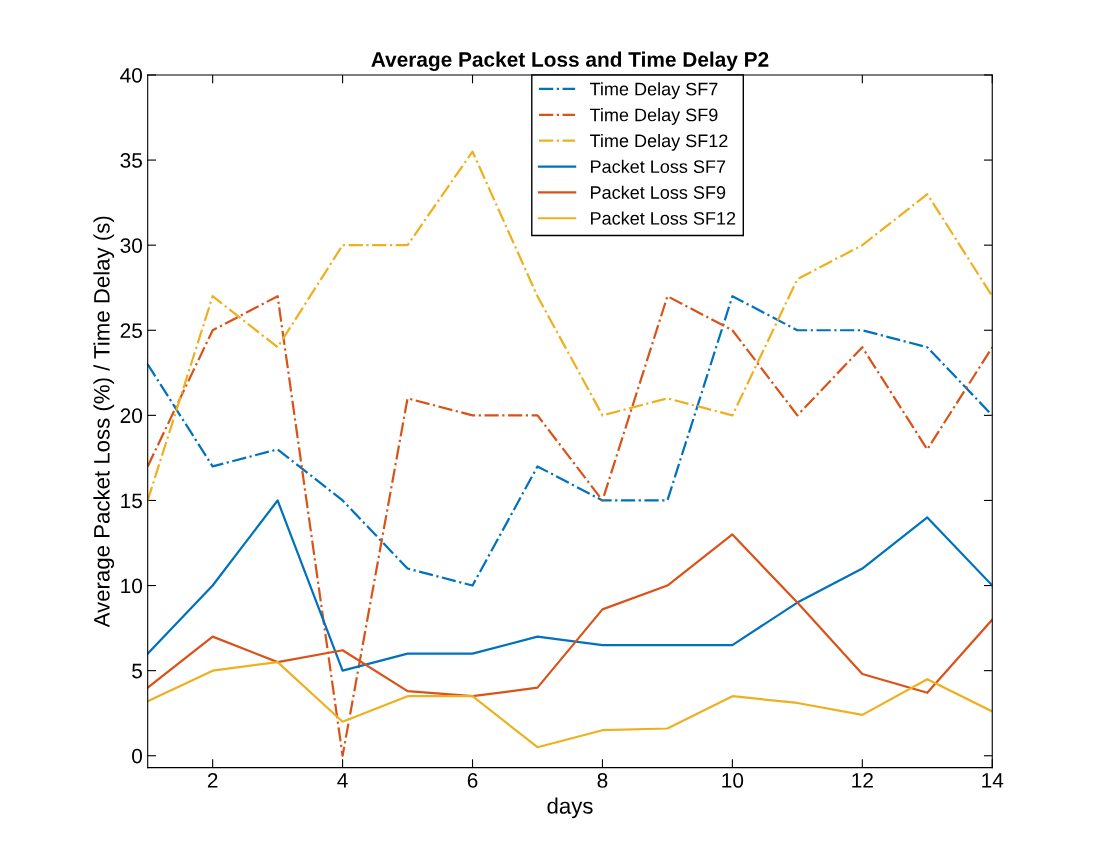 The height and width of the screenshot is (852, 1094). What do you see at coordinates (570, 61) in the screenshot?
I see `chart-title: Average Packet Loss and Time Delay P2` at bounding box center [570, 61].